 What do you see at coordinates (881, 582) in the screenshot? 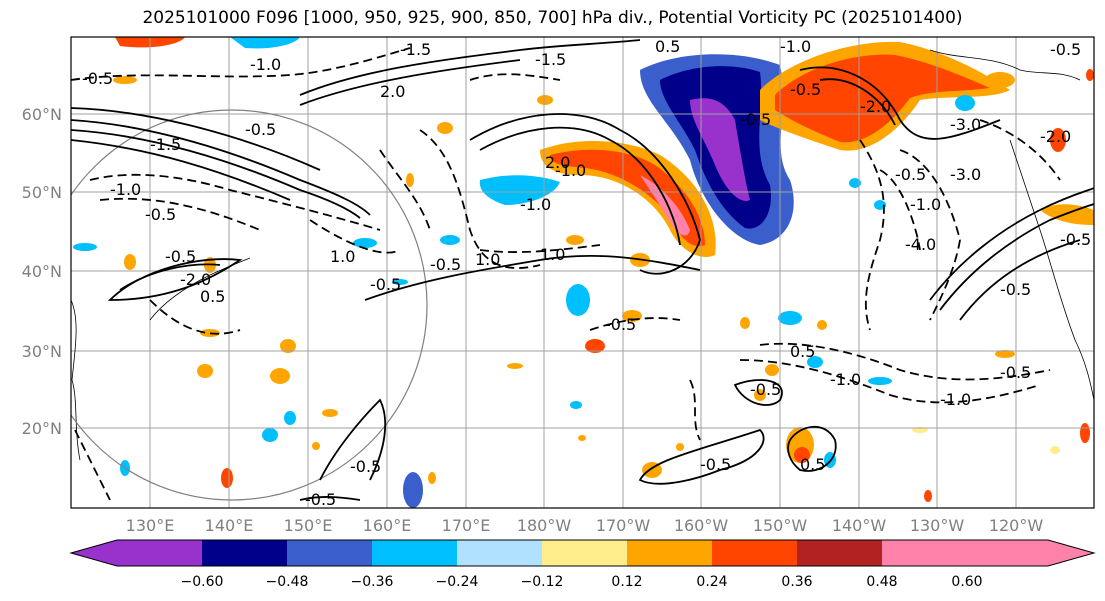
I see `colorbar-tick-label: 0.48` at bounding box center [881, 582].